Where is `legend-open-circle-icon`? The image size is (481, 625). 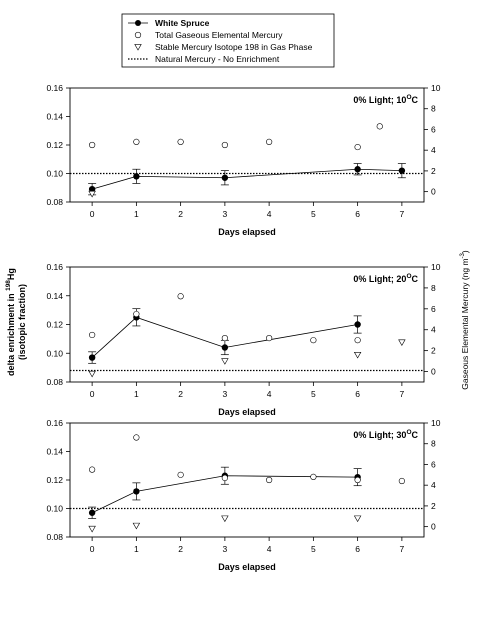 legend-open-circle-icon is located at coordinates (138, 35).